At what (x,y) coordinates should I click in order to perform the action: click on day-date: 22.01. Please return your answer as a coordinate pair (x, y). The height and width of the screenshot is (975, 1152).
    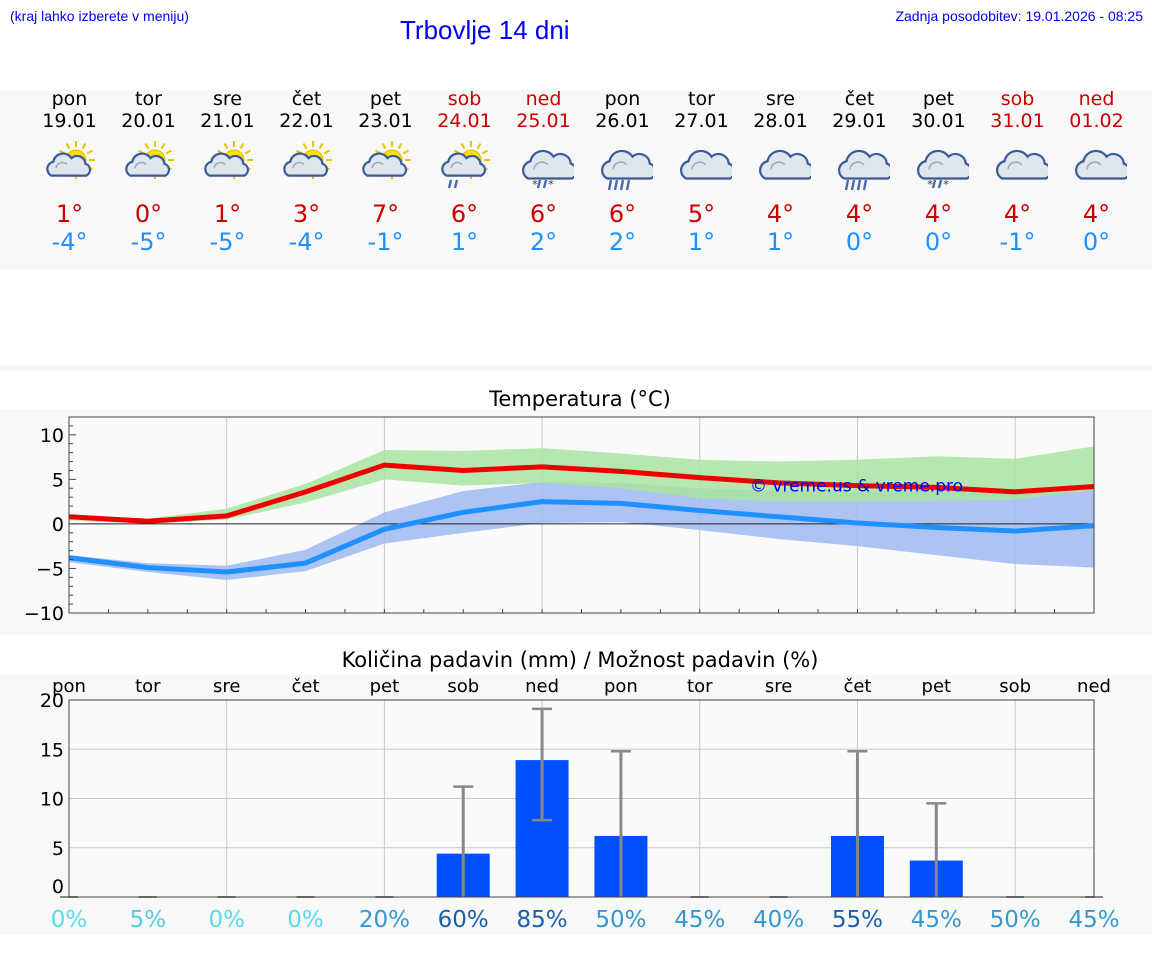
    Looking at the image, I should click on (306, 121).